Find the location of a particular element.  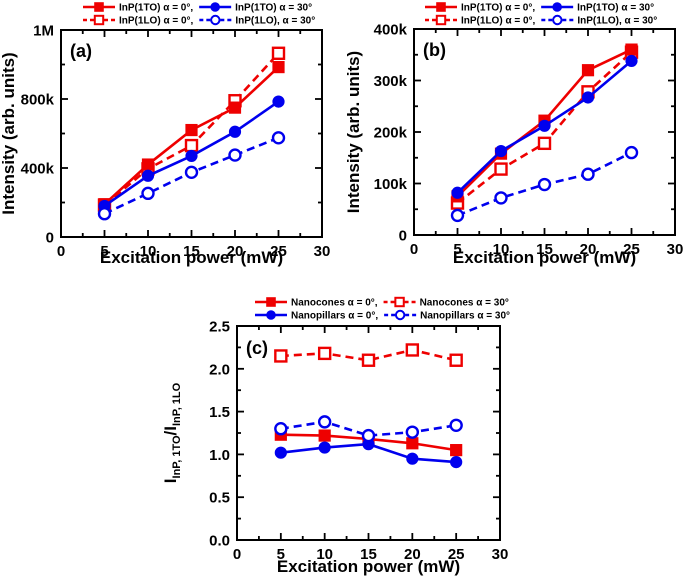

legend-label: Nanopillars α = 30° is located at coordinates (465, 316).